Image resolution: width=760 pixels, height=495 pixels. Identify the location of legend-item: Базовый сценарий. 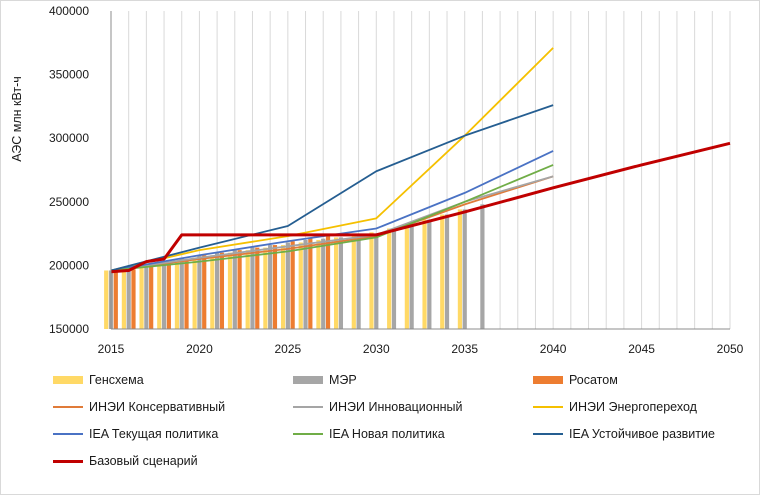
(125, 461).